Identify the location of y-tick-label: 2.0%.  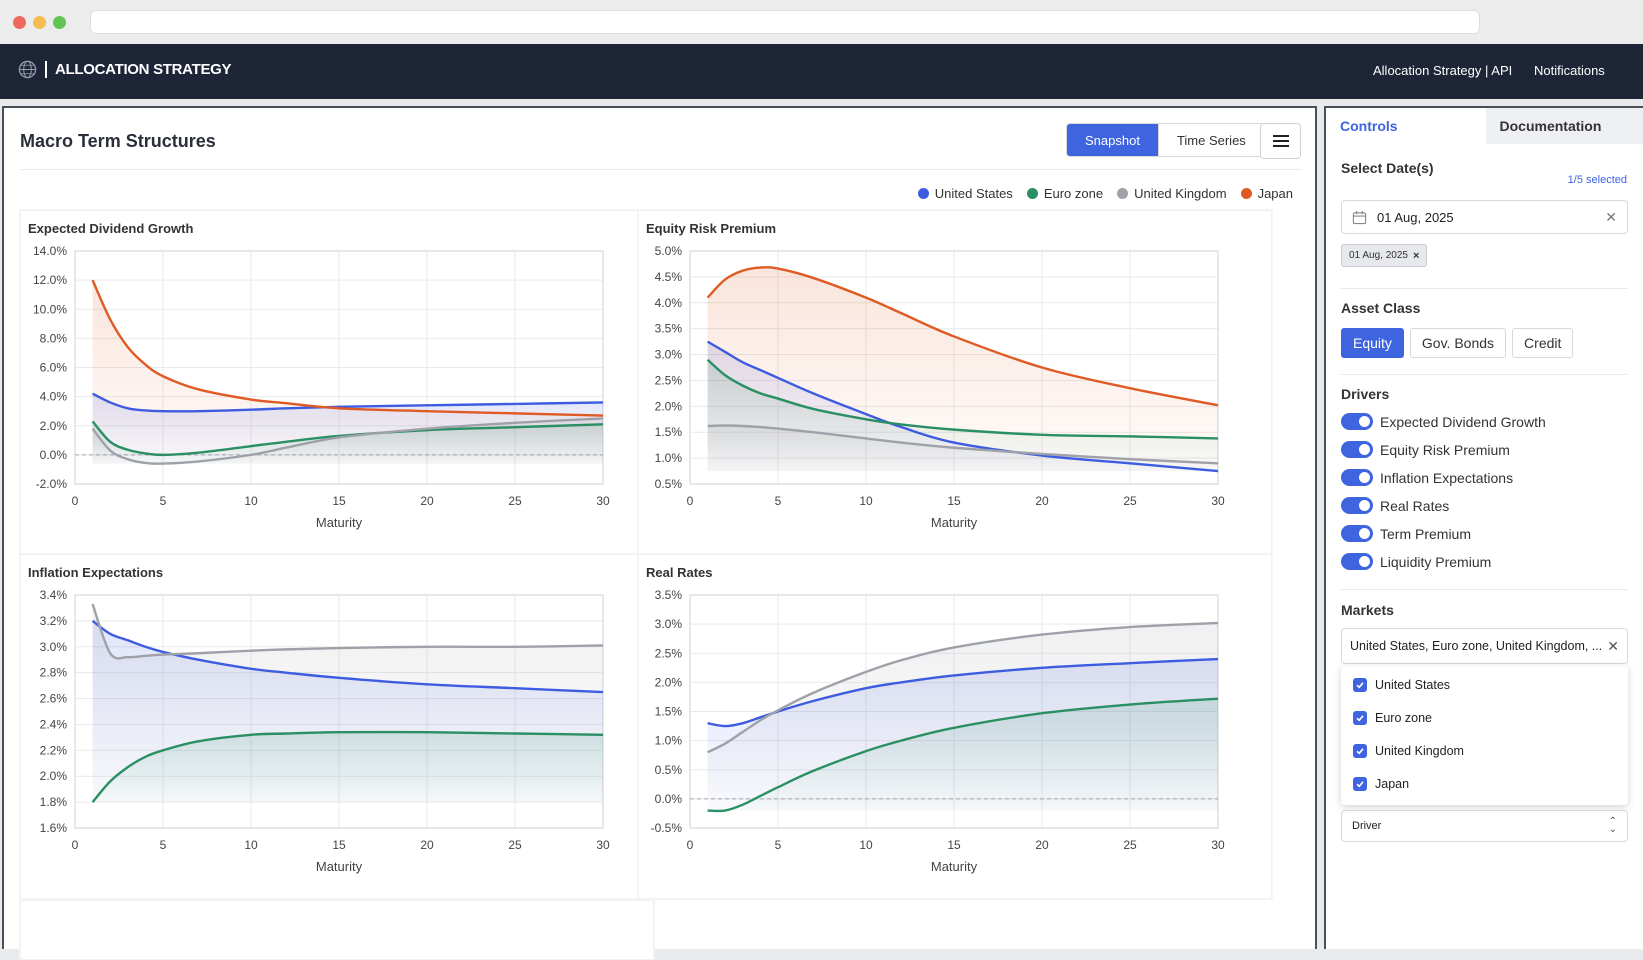
(669, 682).